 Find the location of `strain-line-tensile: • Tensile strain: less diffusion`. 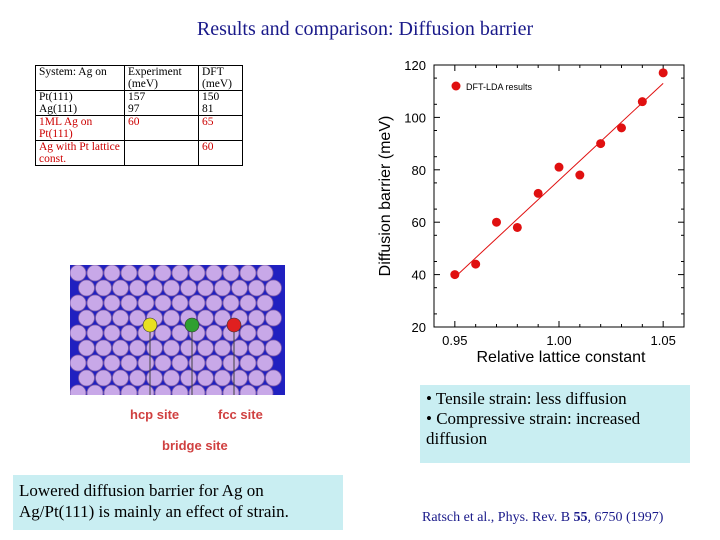

strain-line-tensile: • Tensile strain: less diffusion is located at coordinates (526, 398).